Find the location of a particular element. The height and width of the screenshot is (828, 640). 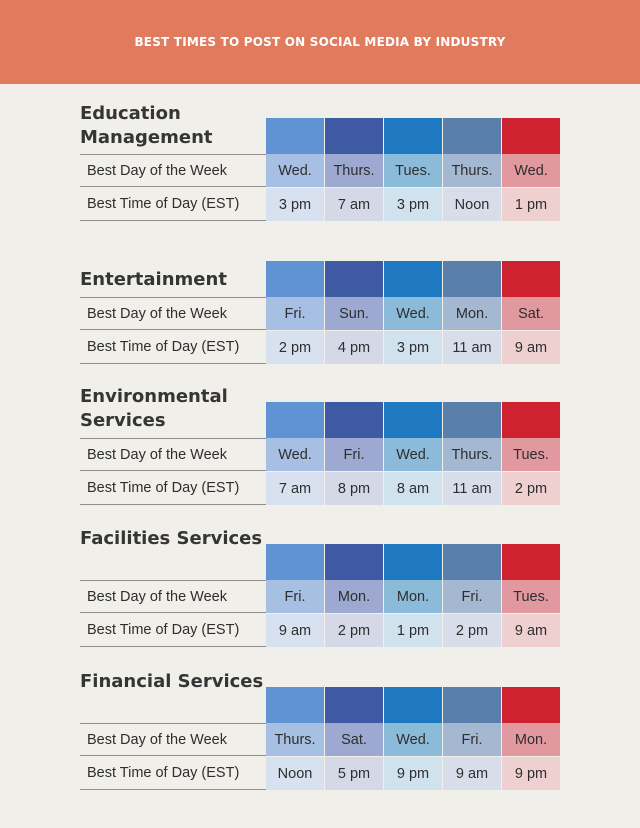

time-cell: 8 pm is located at coordinates (354, 488).